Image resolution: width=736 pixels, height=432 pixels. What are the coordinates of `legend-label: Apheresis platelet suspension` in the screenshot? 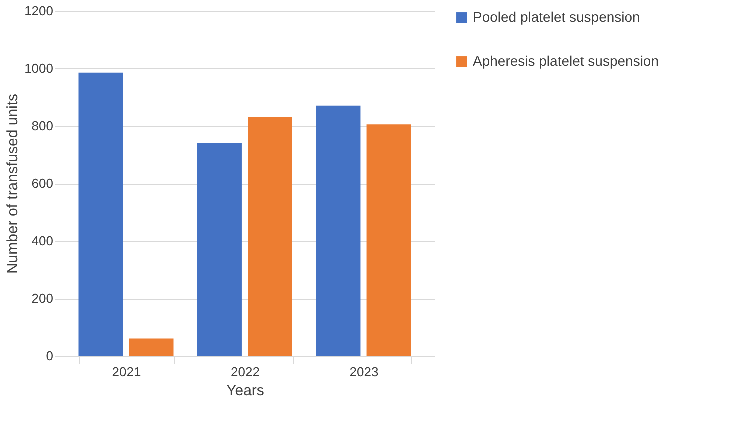 It's located at (566, 61).